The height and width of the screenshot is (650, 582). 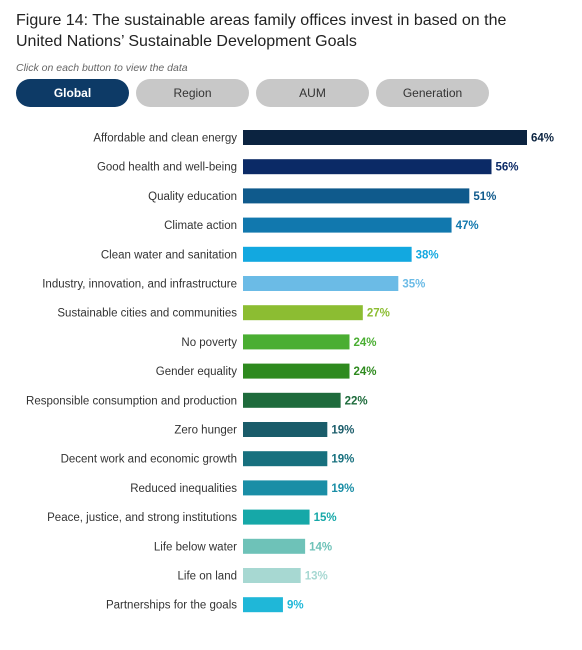 What do you see at coordinates (196, 372) in the screenshot?
I see `category-label: Gender equality` at bounding box center [196, 372].